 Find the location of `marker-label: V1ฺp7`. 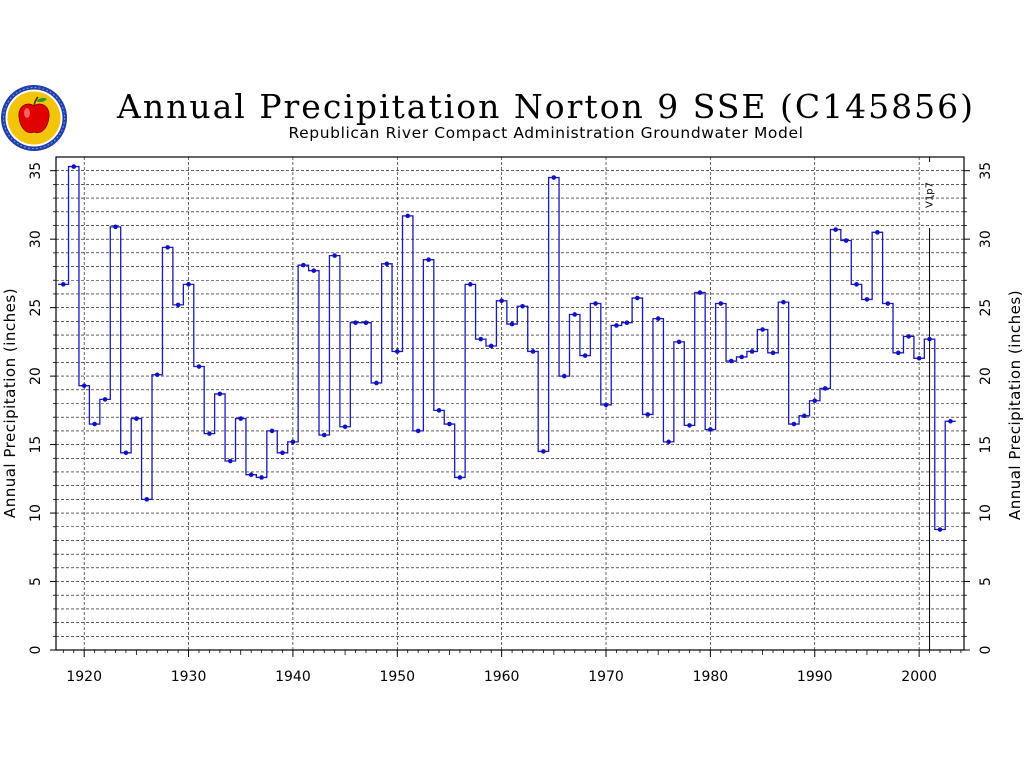

marker-label: V1ฺp7 is located at coordinates (930, 195).